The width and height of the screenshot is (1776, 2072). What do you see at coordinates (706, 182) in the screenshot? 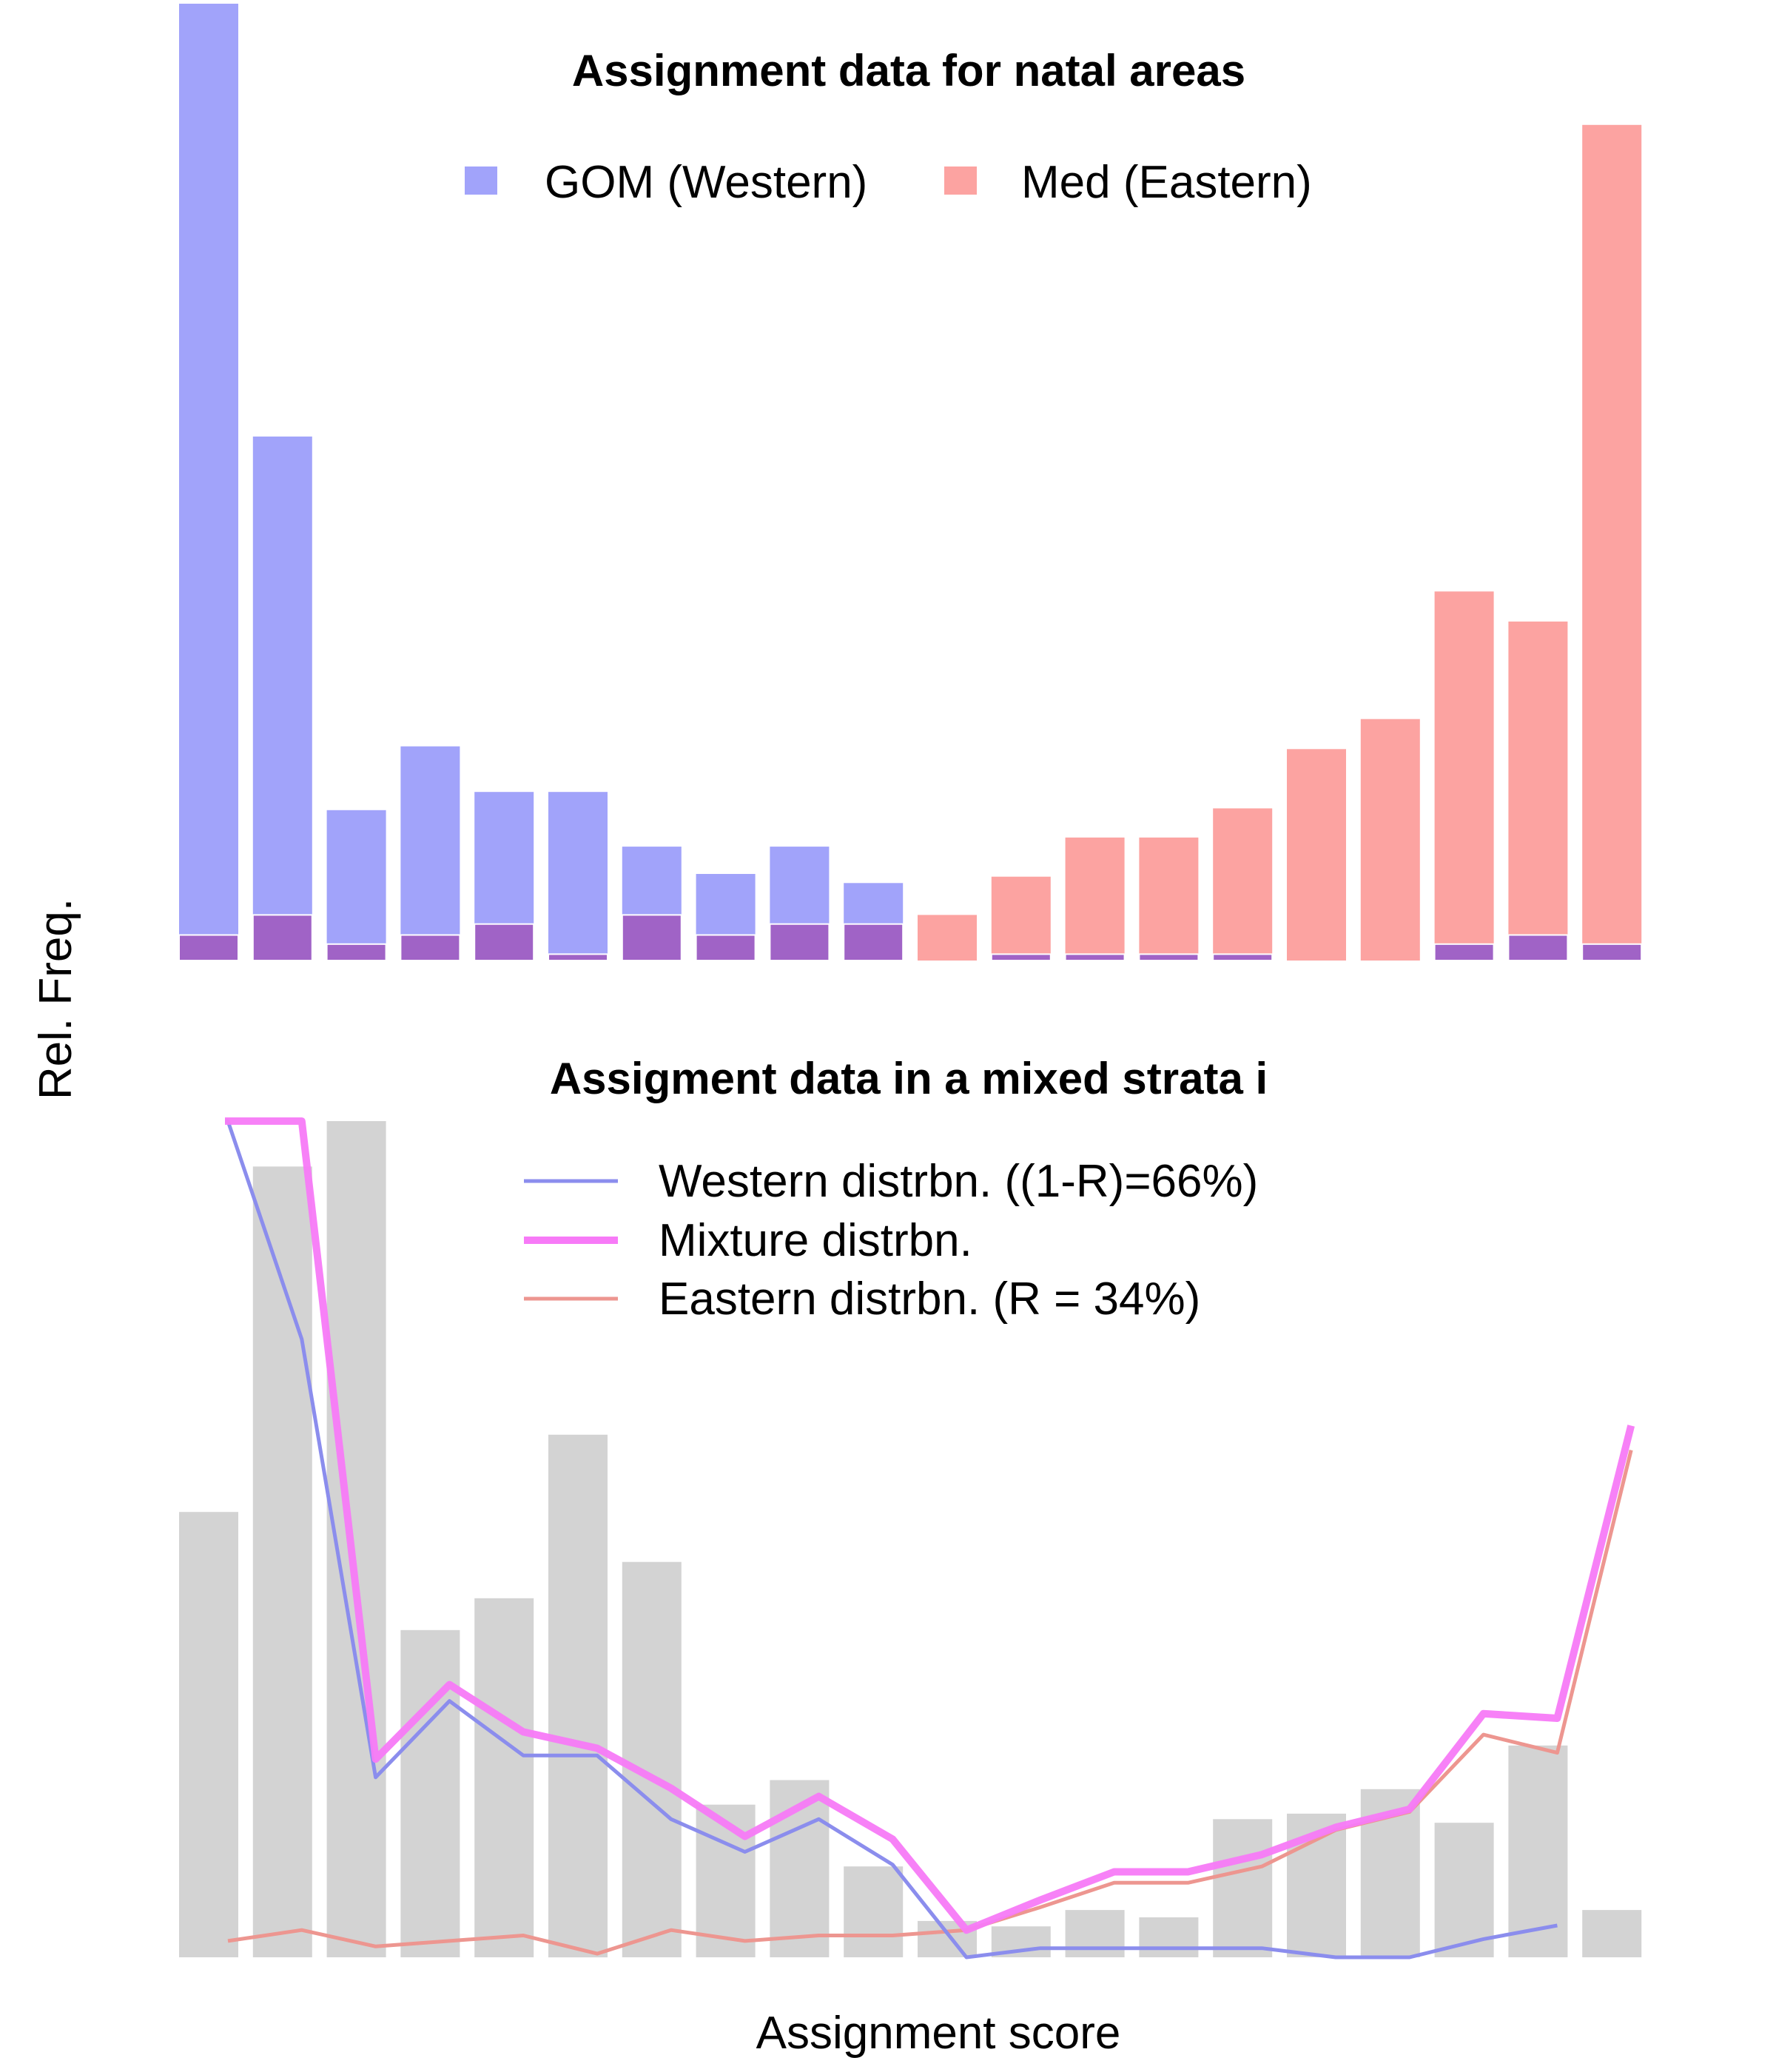
I see `legend-label-western: GOM (Western)` at bounding box center [706, 182].